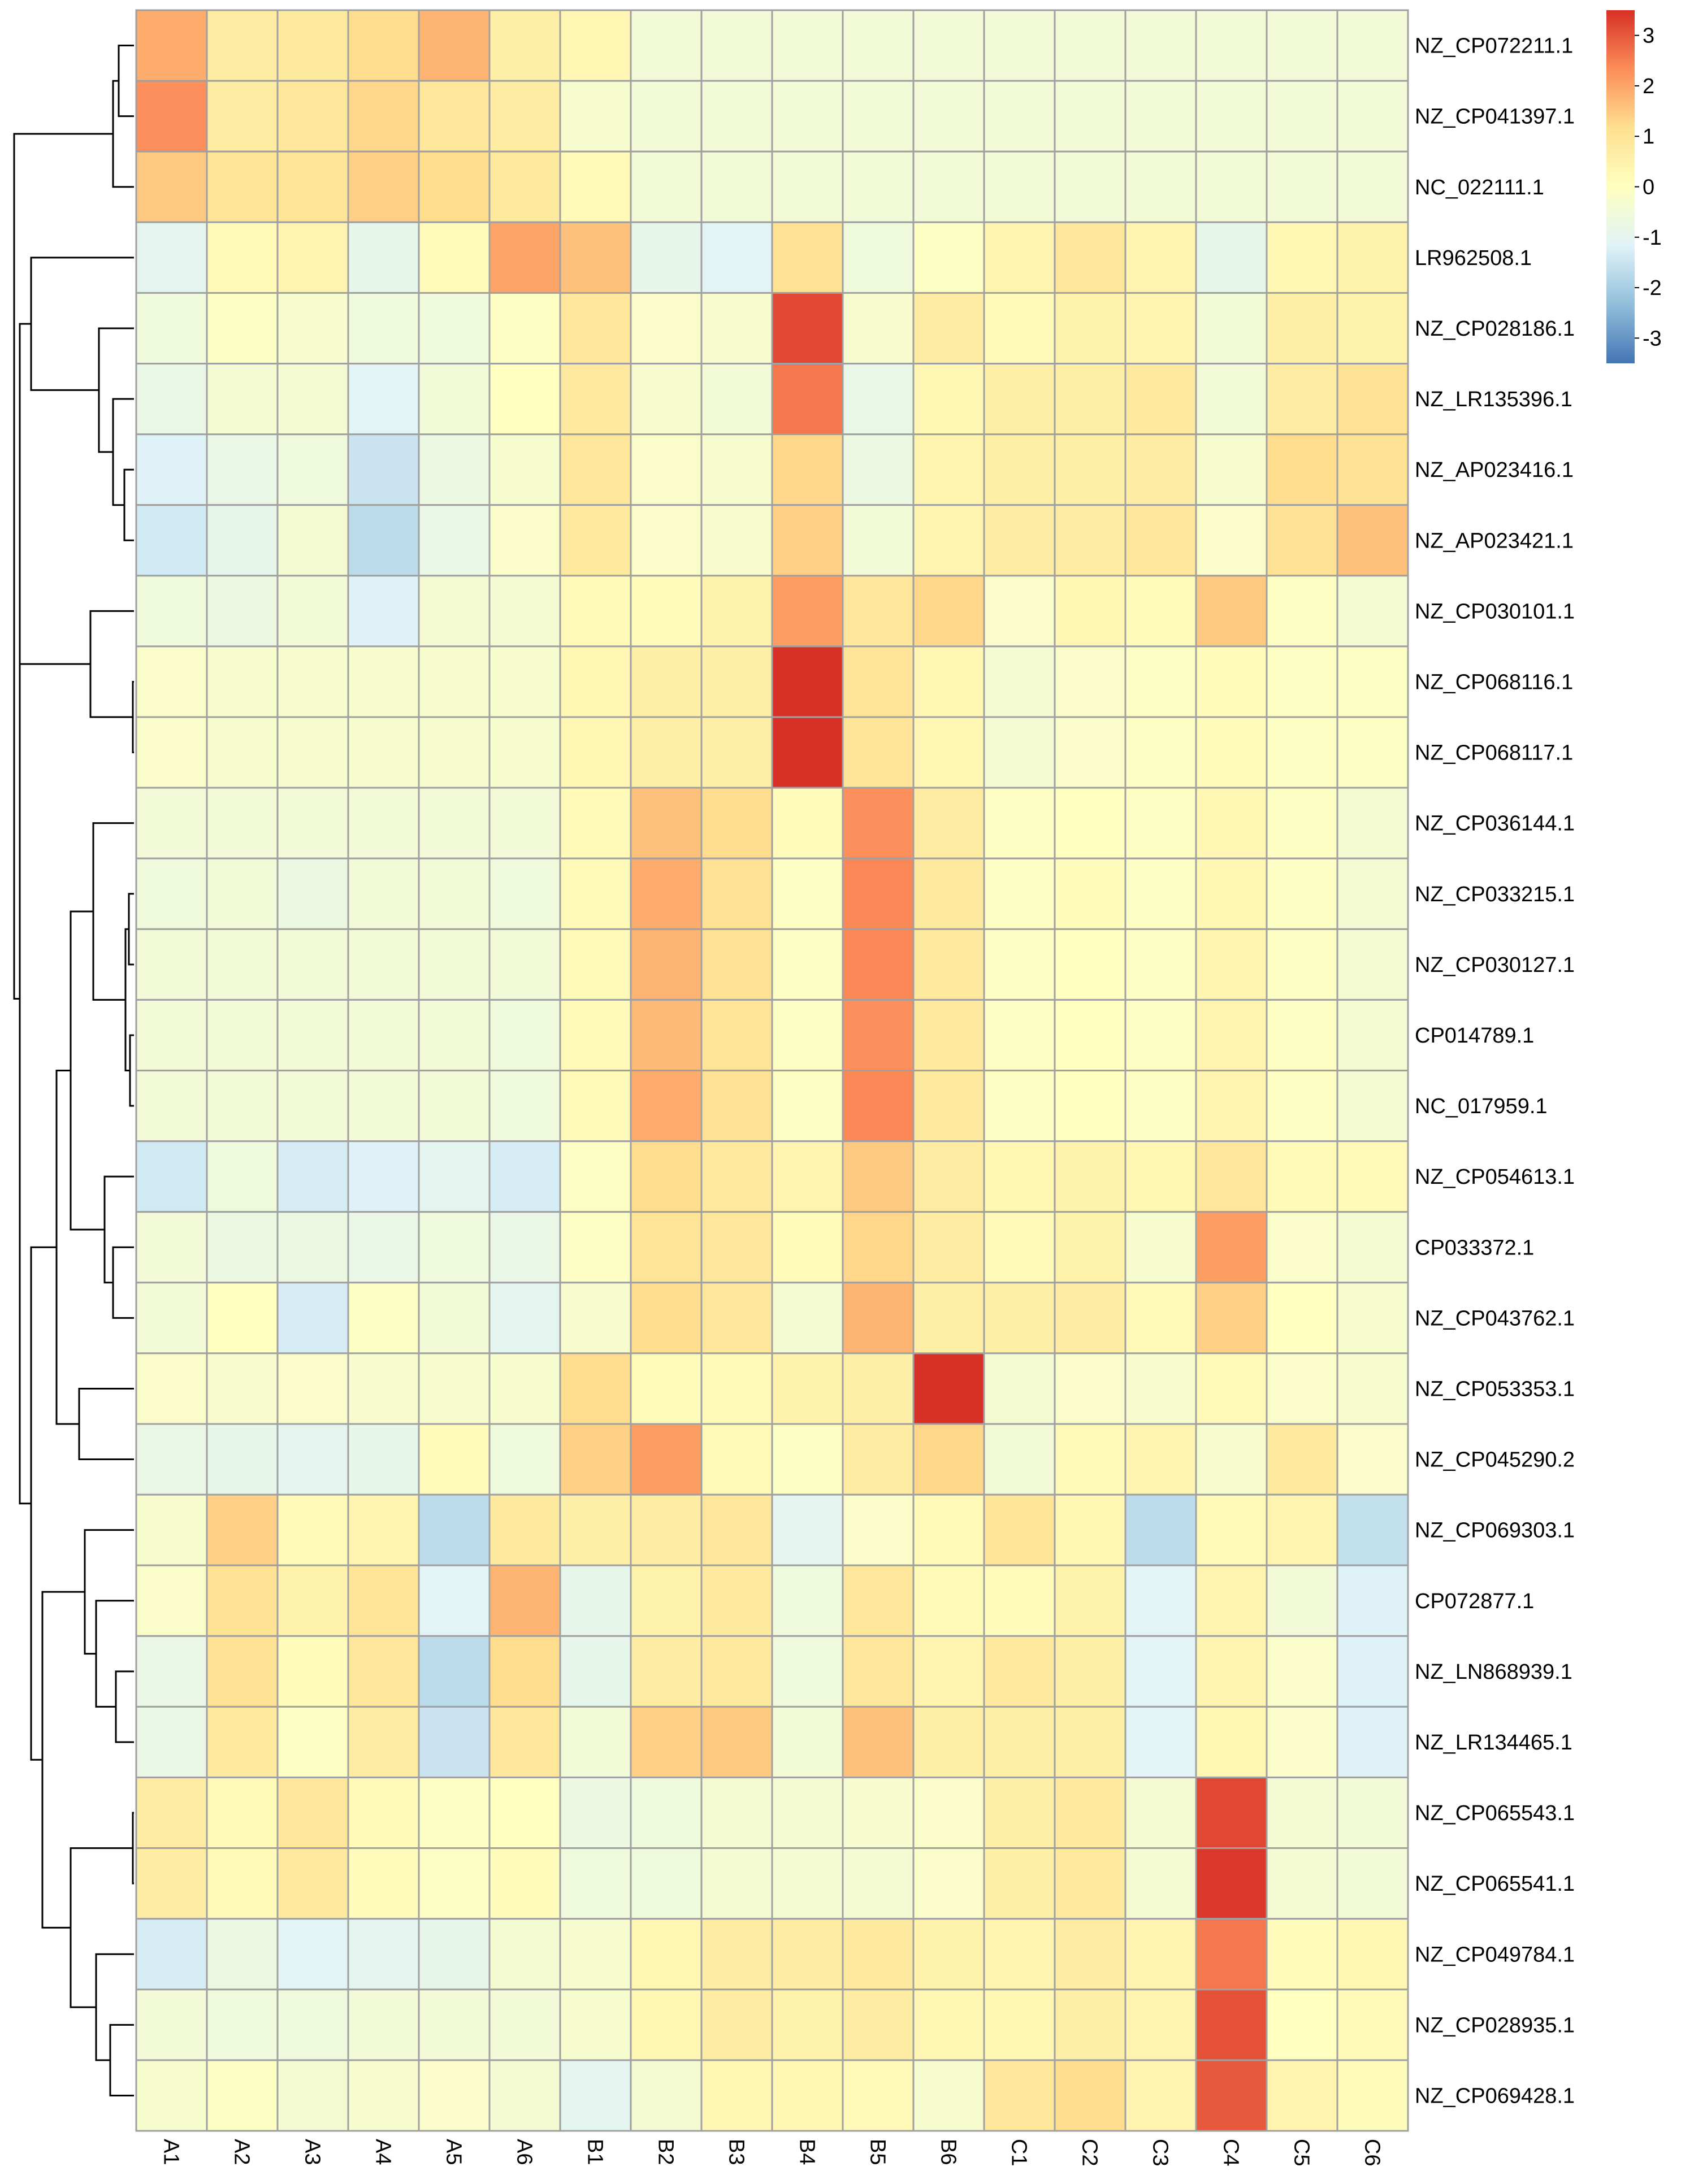  Describe the element at coordinates (312, 45) in the screenshot. I see `heatmap-cell-NZ_CP072211.1-A3` at that location.